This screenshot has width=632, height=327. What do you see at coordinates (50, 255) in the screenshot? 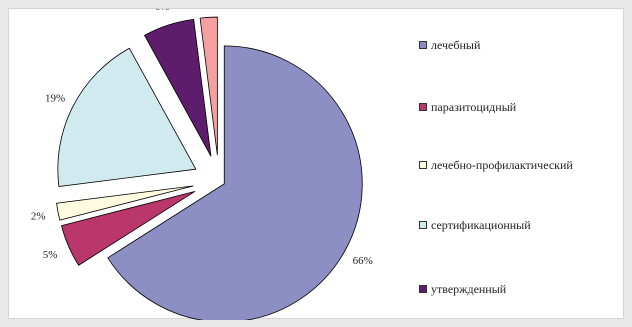
I see `slice-percent-label: 5%` at bounding box center [50, 255].